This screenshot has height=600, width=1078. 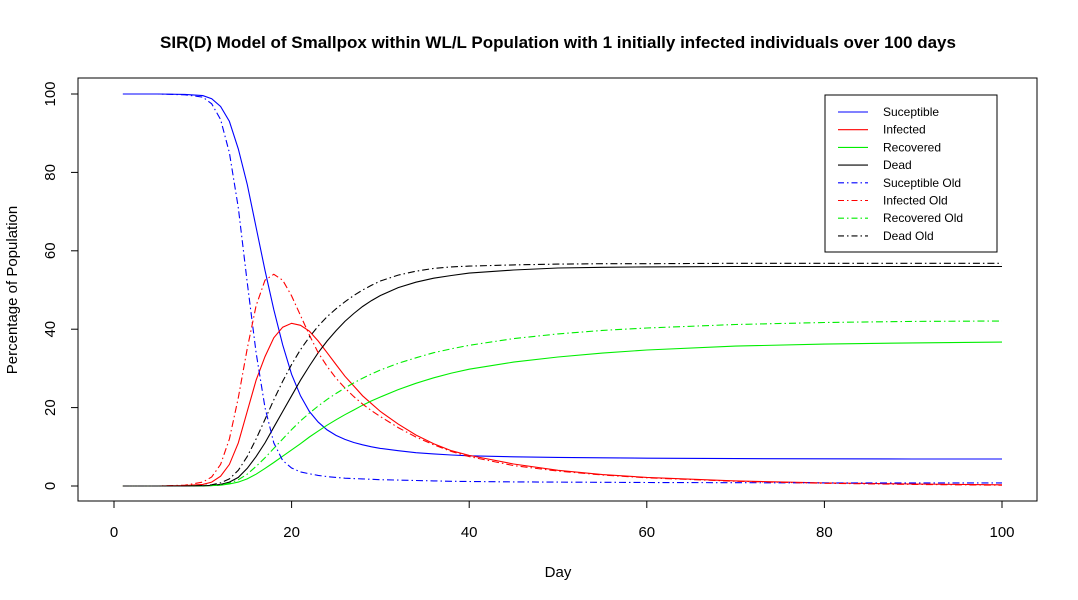 I want to click on legend-label-recovered-old: Recovered Old, so click(x=923, y=218).